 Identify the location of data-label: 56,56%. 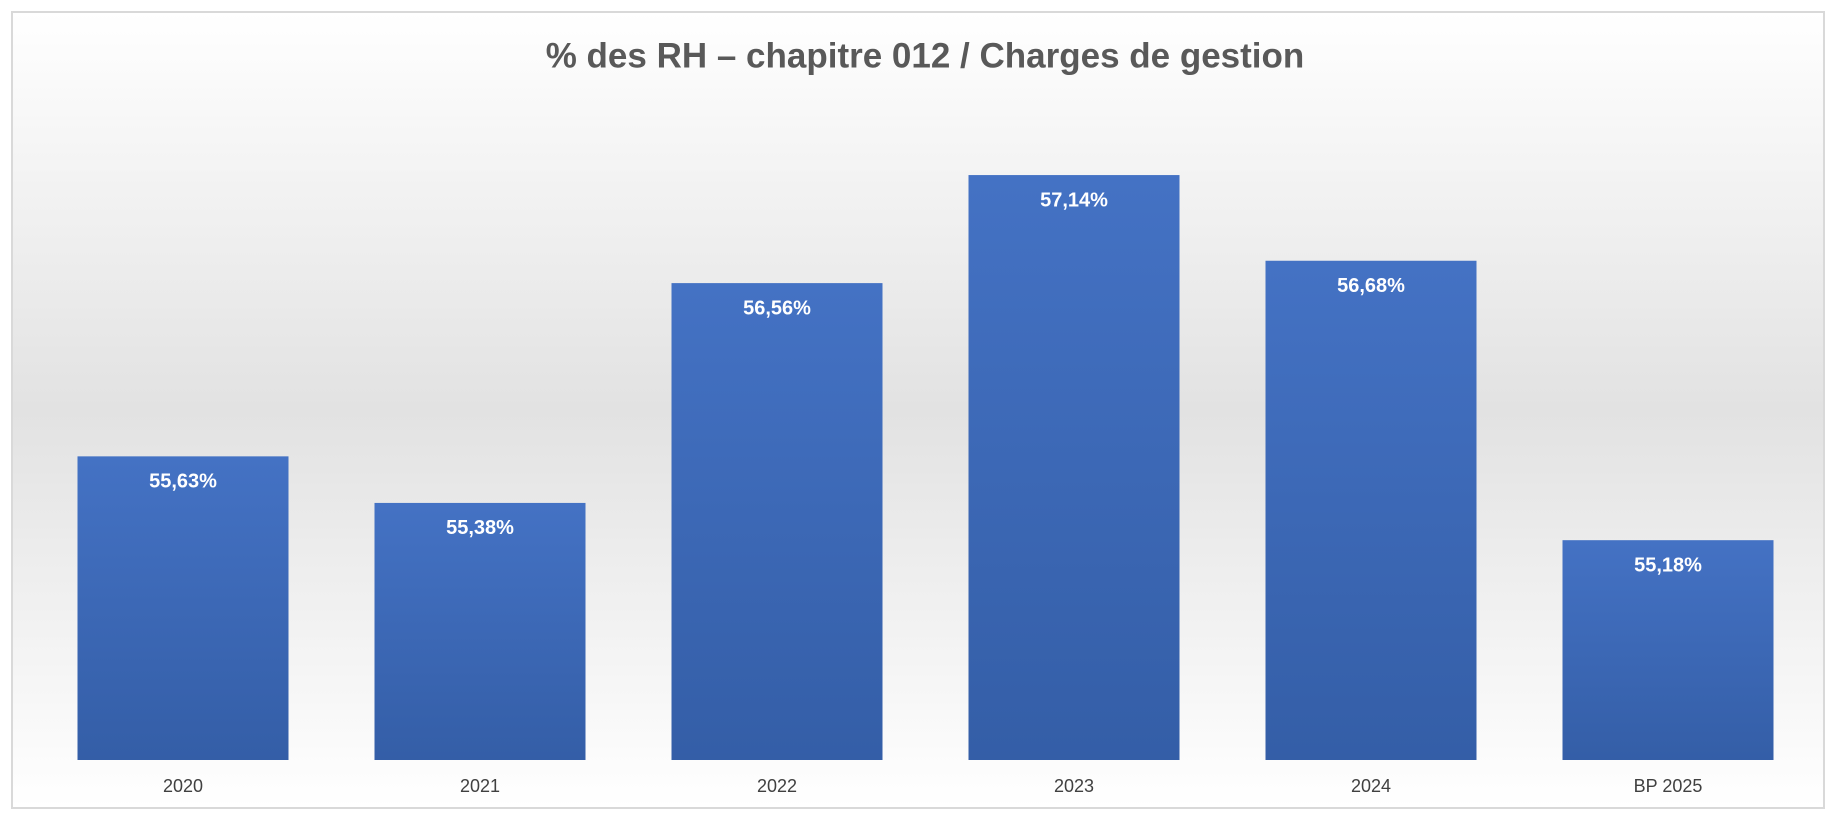
(777, 308).